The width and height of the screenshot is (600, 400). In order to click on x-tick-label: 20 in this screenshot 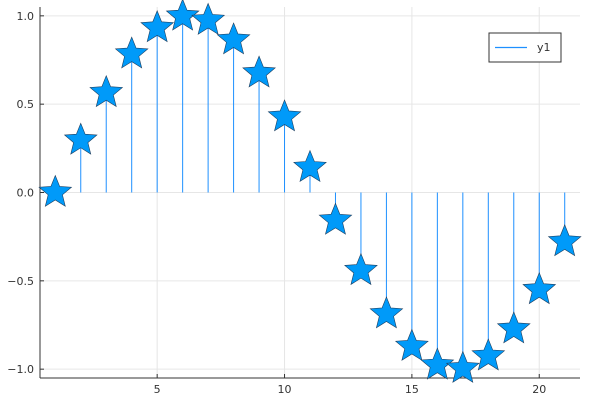, I will do `click(539, 389)`.